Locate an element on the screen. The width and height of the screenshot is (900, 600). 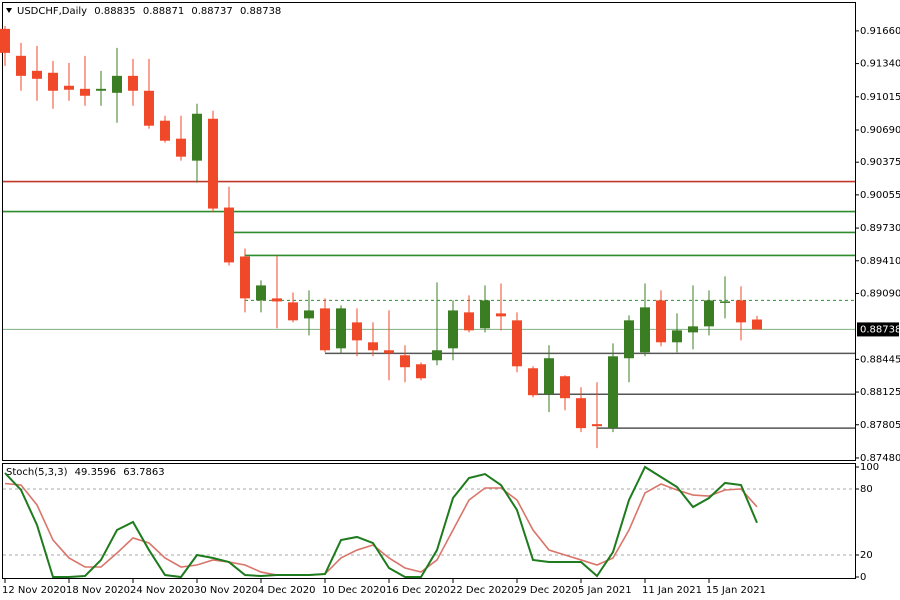
y-tick-label: 0 is located at coordinates (863, 577).